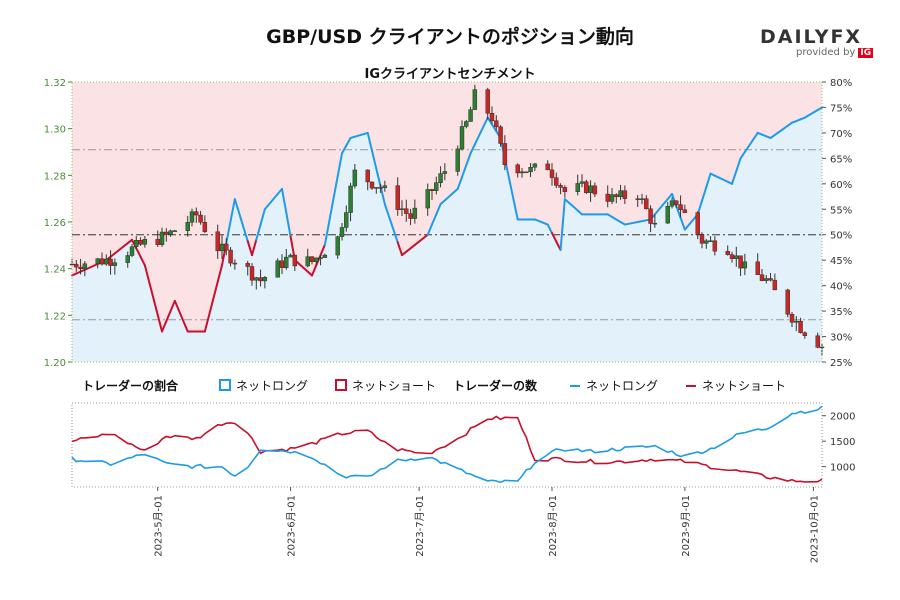 The width and height of the screenshot is (900, 600). I want to click on x-tick-label: 2023-9月-01, so click(686, 526).